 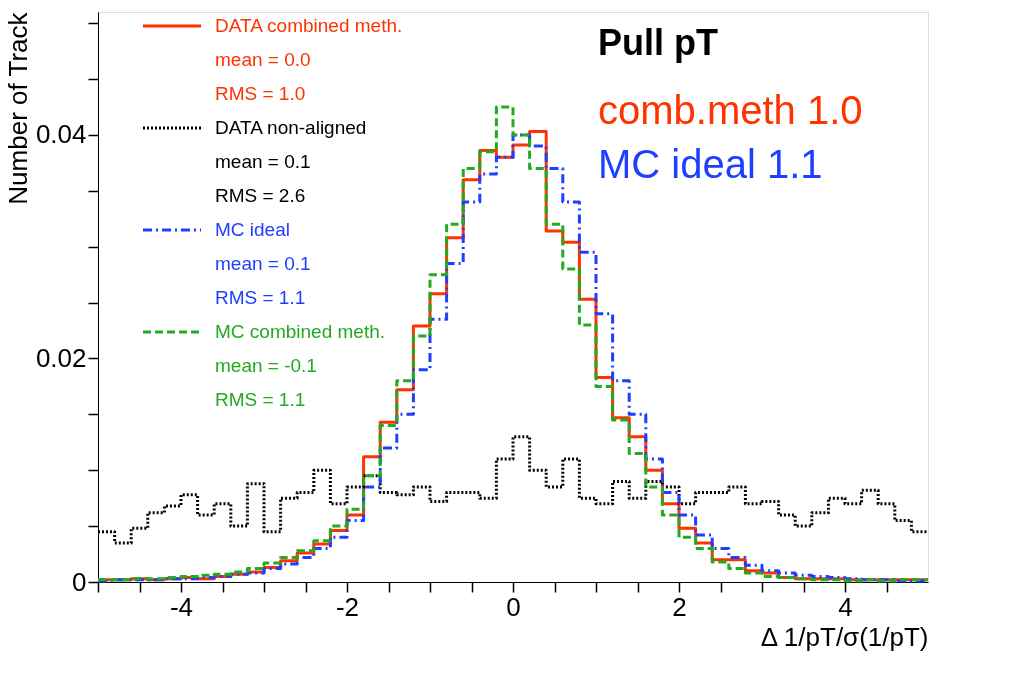 I want to click on legend-label: MC combined meth., so click(x=300, y=331).